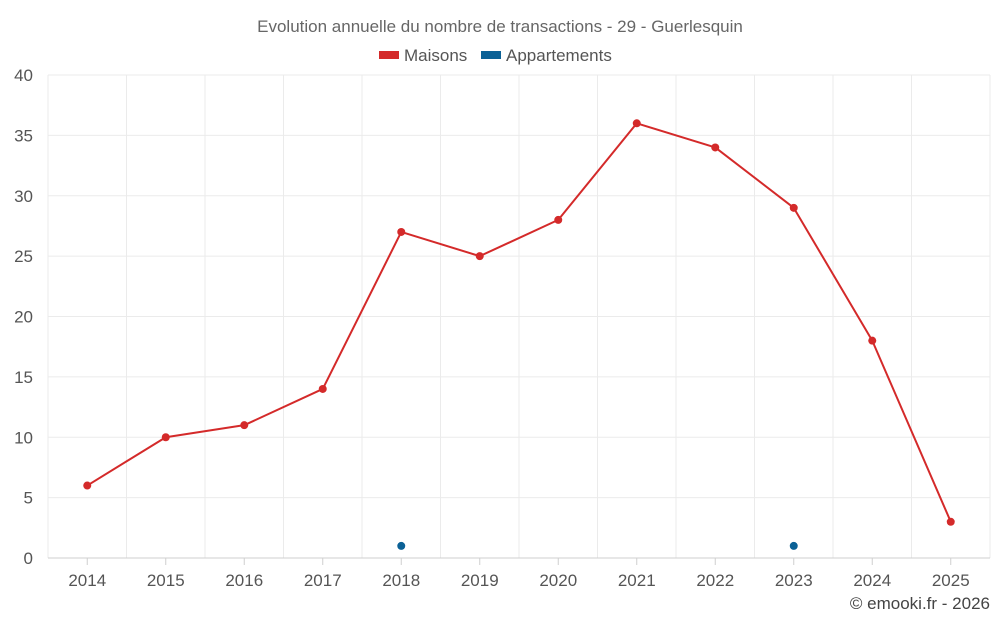 Image resolution: width=1000 pixels, height=625 pixels. I want to click on legend-label-appartements: Appartements, so click(559, 55).